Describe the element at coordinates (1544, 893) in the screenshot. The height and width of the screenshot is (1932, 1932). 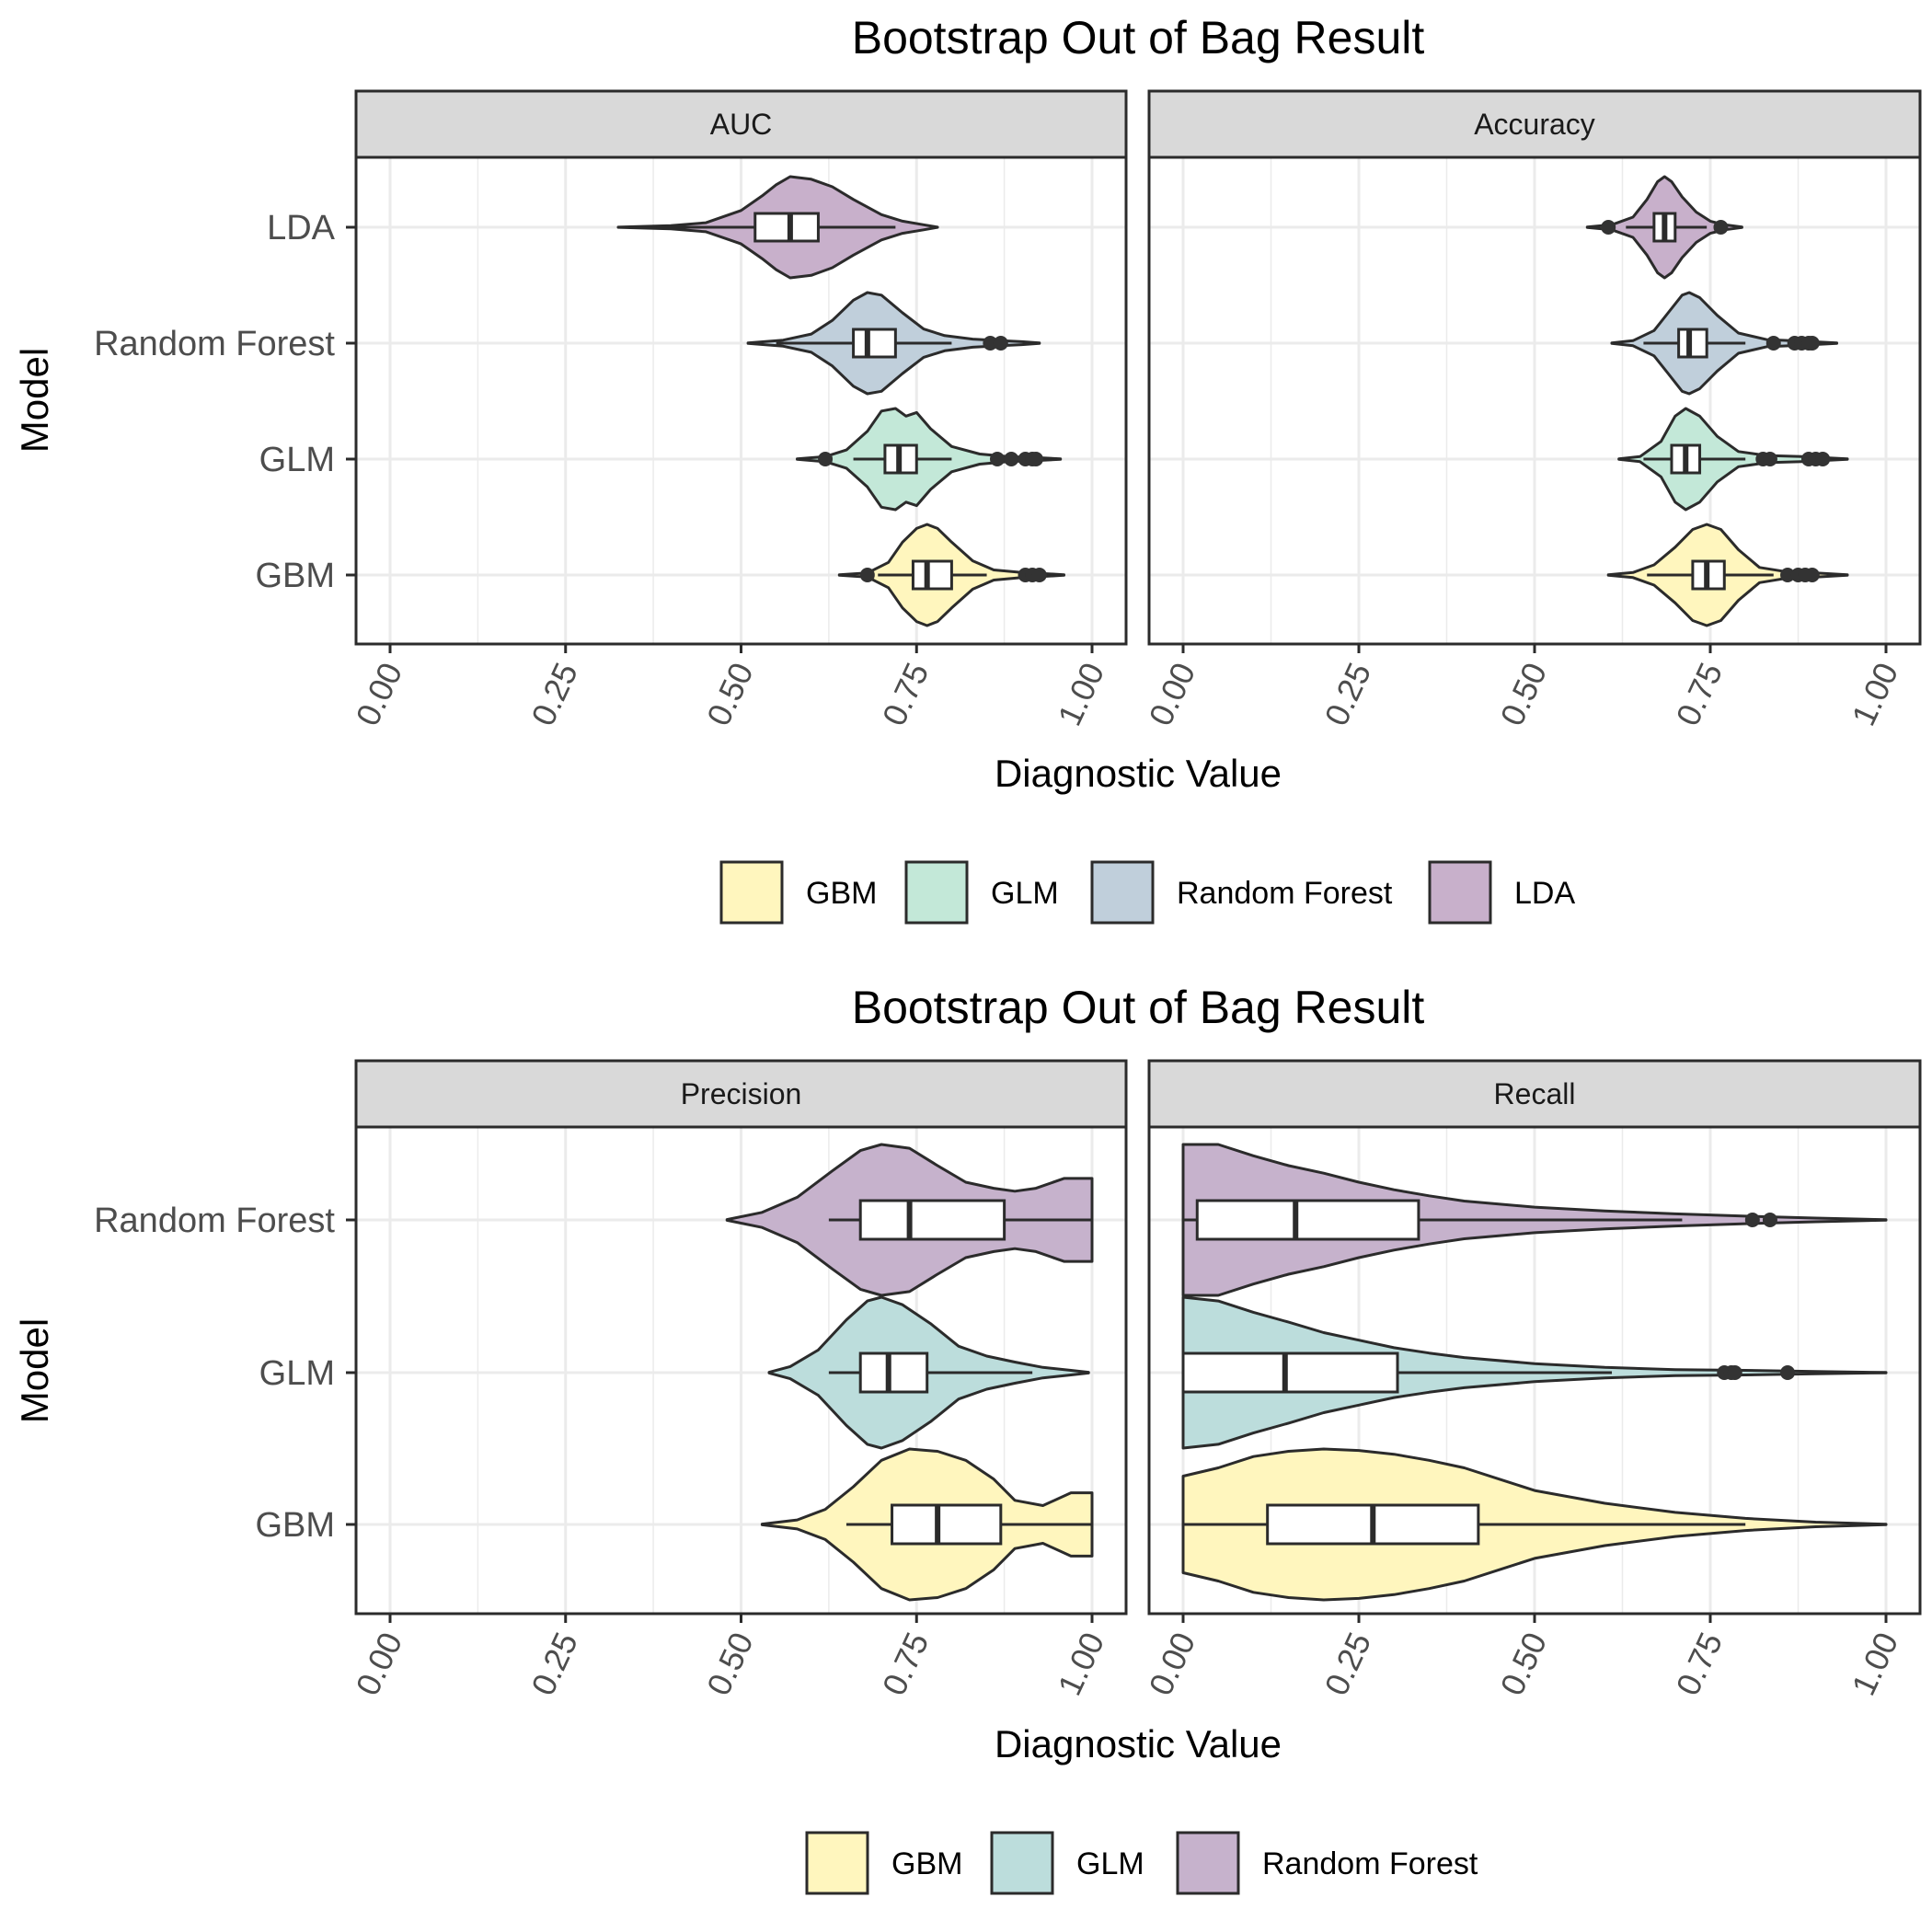
I see `legend-label: LDA` at that location.